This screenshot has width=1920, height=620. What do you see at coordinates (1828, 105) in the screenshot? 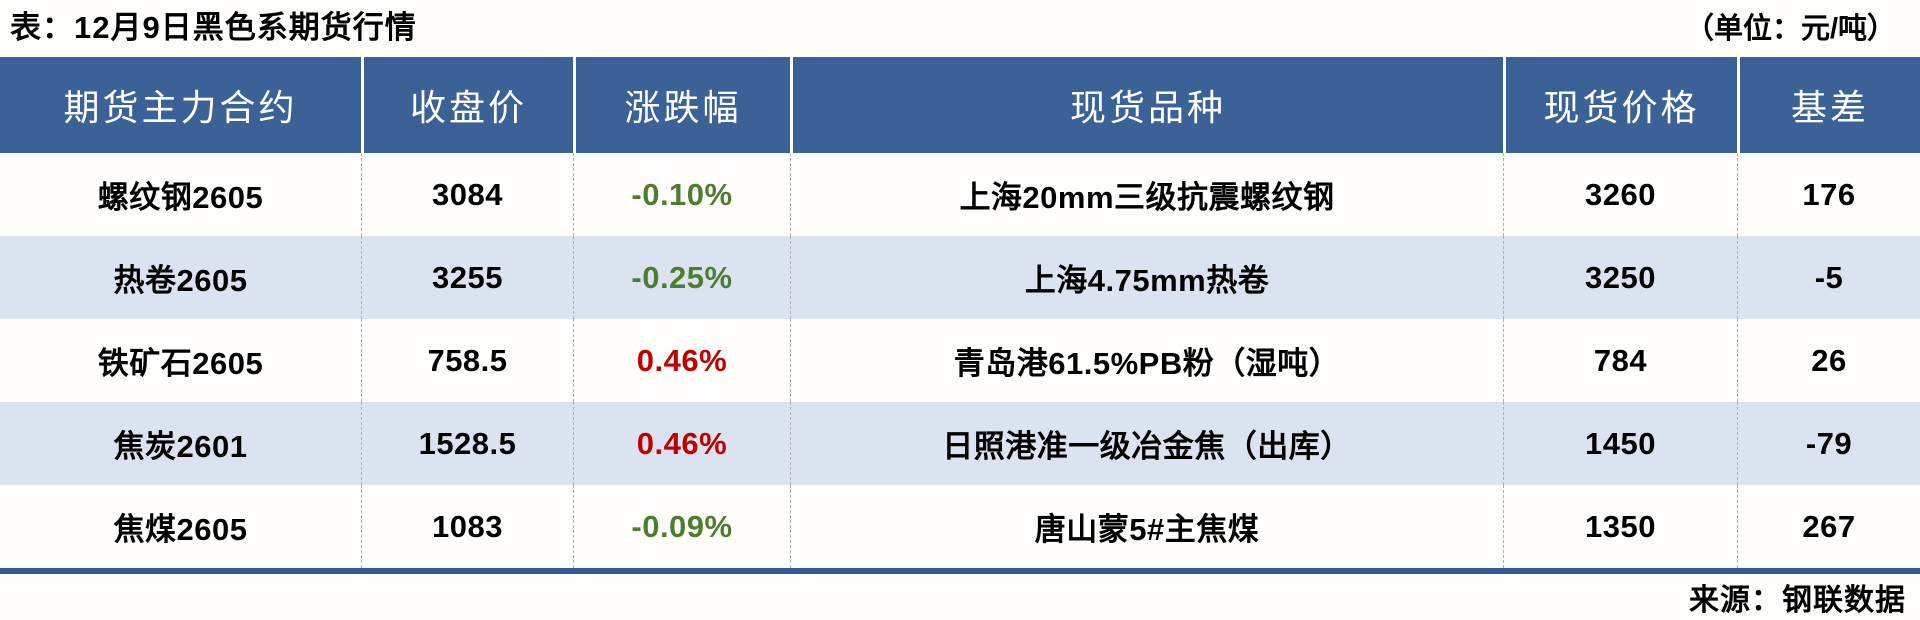
I see `header-cell-basis: 基差` at bounding box center [1828, 105].